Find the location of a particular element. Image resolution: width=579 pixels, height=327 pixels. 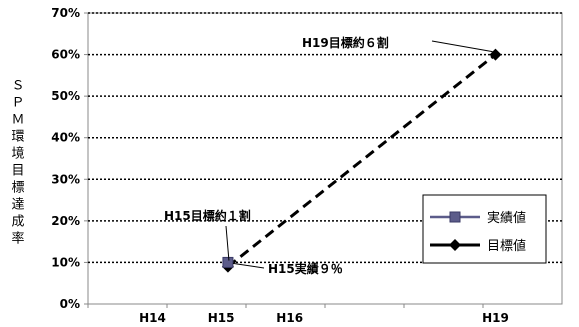

x-tick-label: H14 is located at coordinates (152, 318).